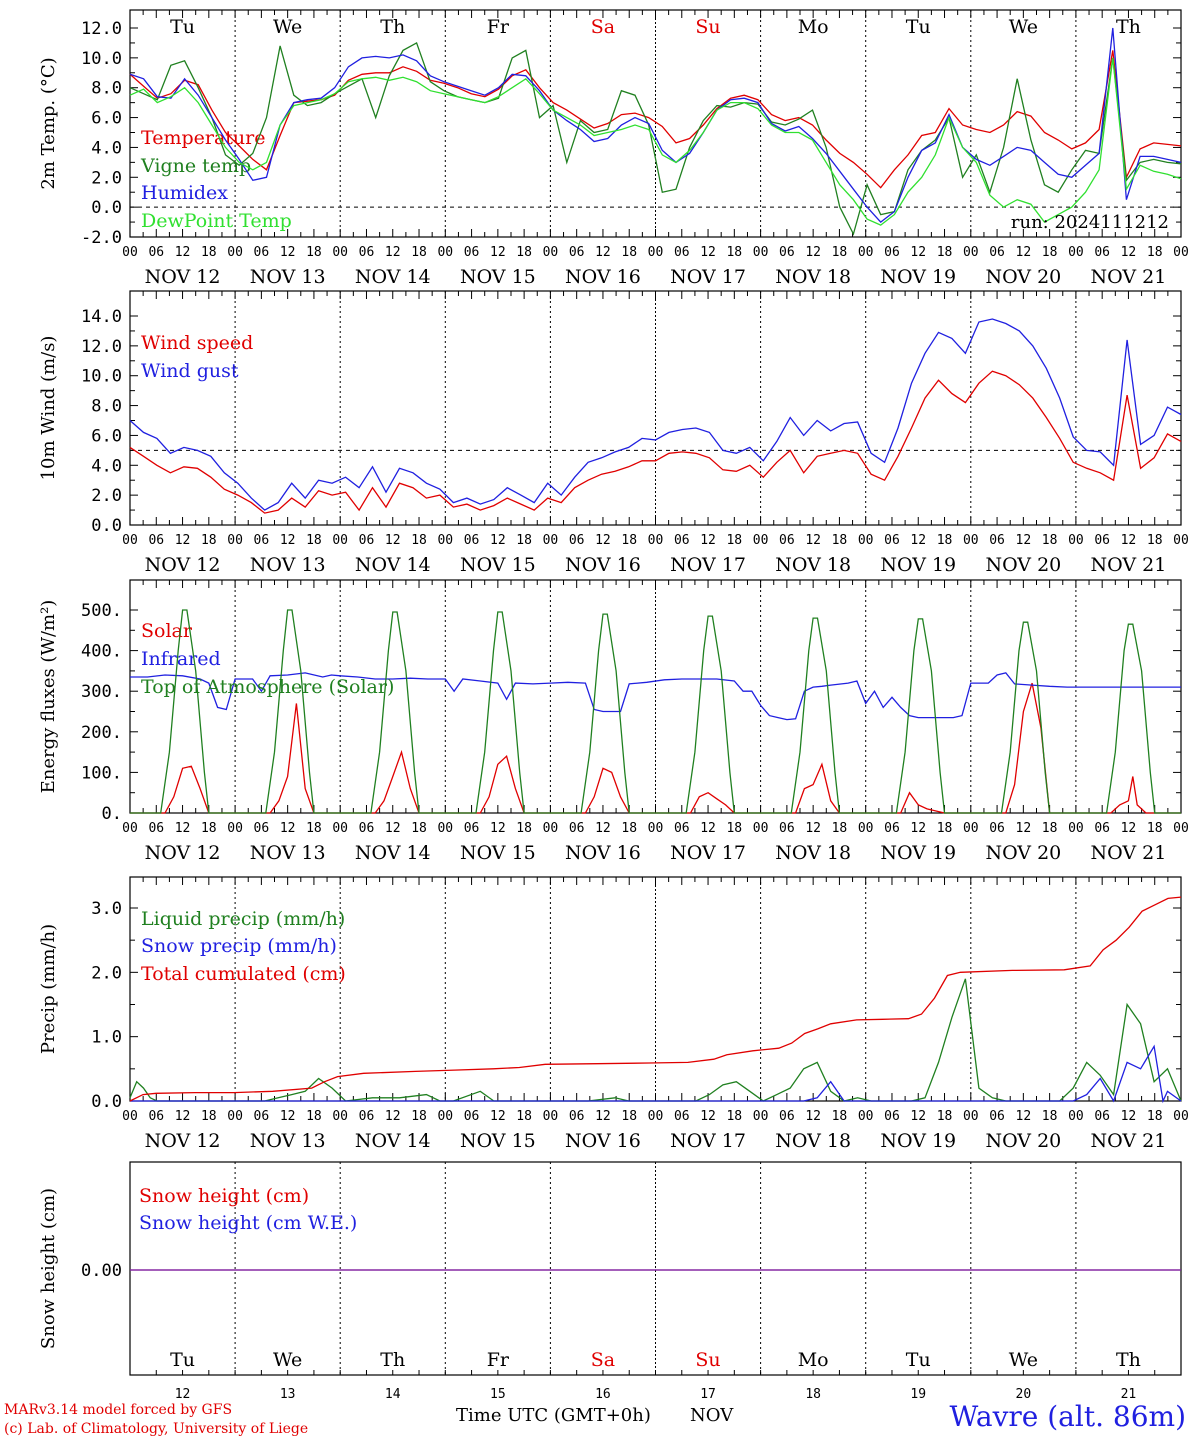 Image resolution: width=1194 pixels, height=1440 pixels. Describe the element at coordinates (1023, 27) in the screenshot. I see `weekday-label-top: We` at that location.